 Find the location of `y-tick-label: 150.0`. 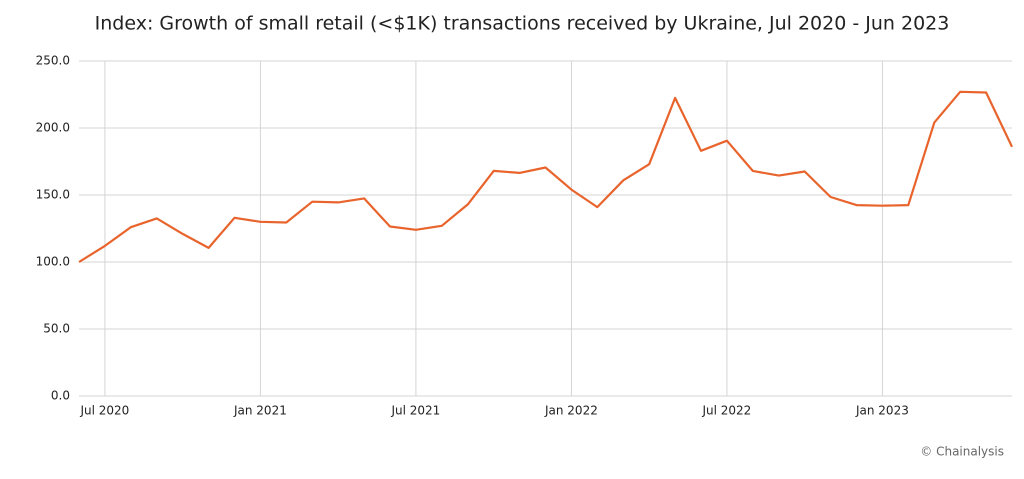

y-tick-label: 150.0 is located at coordinates (53, 195).